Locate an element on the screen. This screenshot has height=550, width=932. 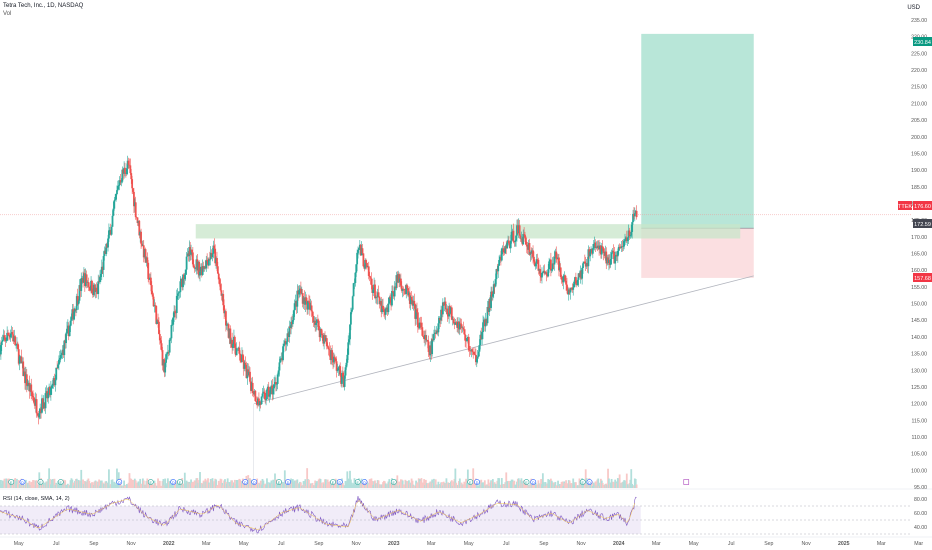
price-tick-label: 115.00 is located at coordinates (920, 421).